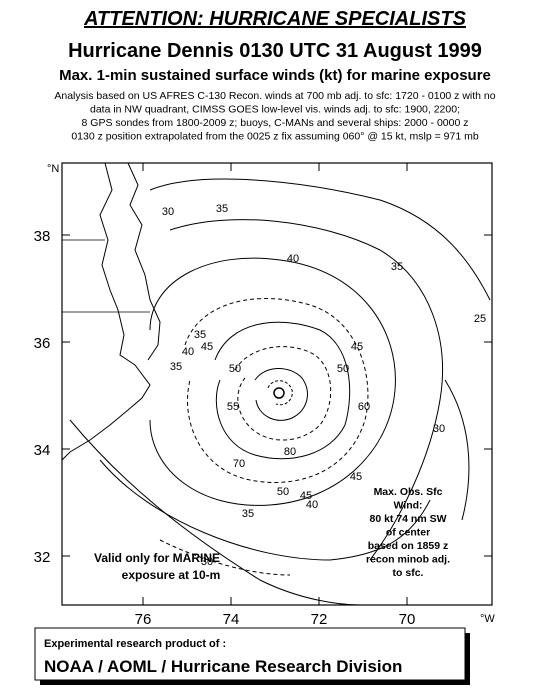  I want to click on max-obs-note: recon minob adj., so click(408, 560).